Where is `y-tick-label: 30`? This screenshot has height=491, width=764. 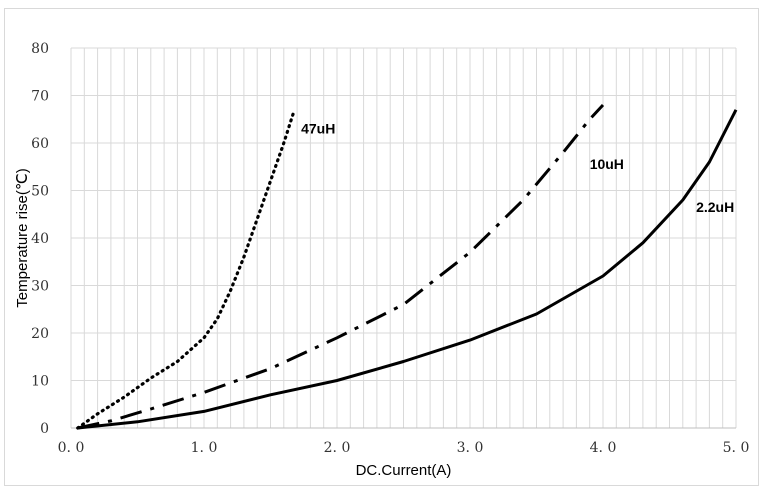
y-tick-label: 30 is located at coordinates (40, 287).